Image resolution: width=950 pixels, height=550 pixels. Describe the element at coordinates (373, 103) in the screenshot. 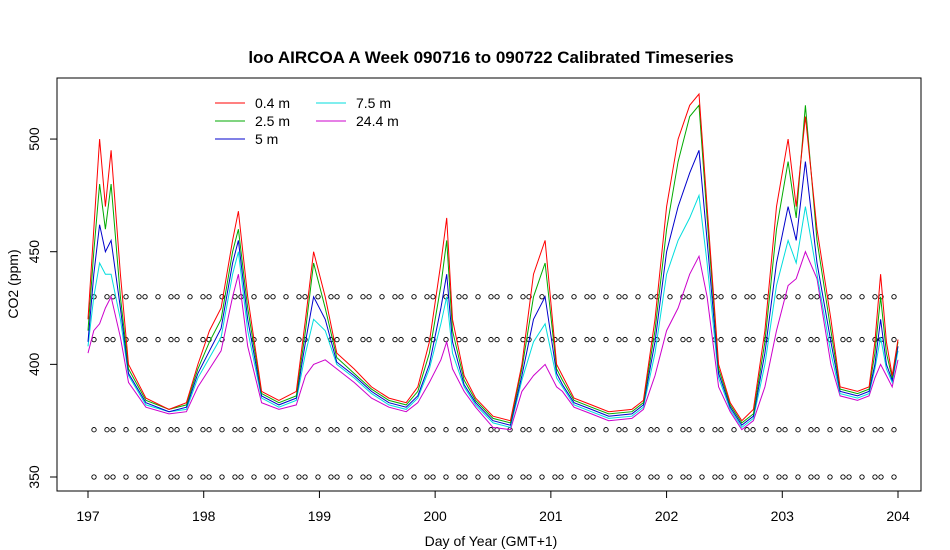

I see `legend-label: 7.5 m` at that location.